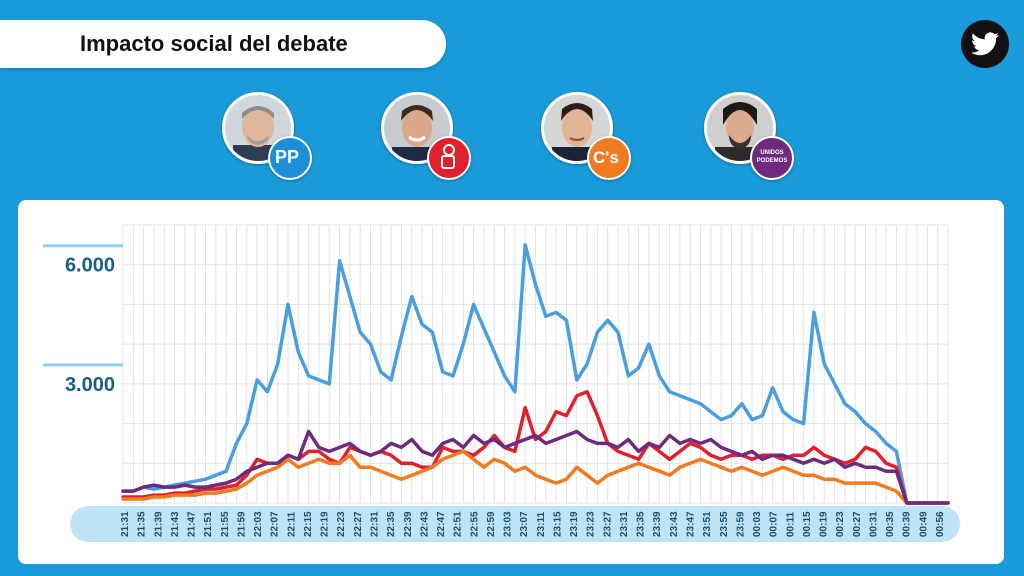 The width and height of the screenshot is (1024, 576). Describe the element at coordinates (707, 524) in the screenshot. I see `x-tick-label: 23:51` at that location.